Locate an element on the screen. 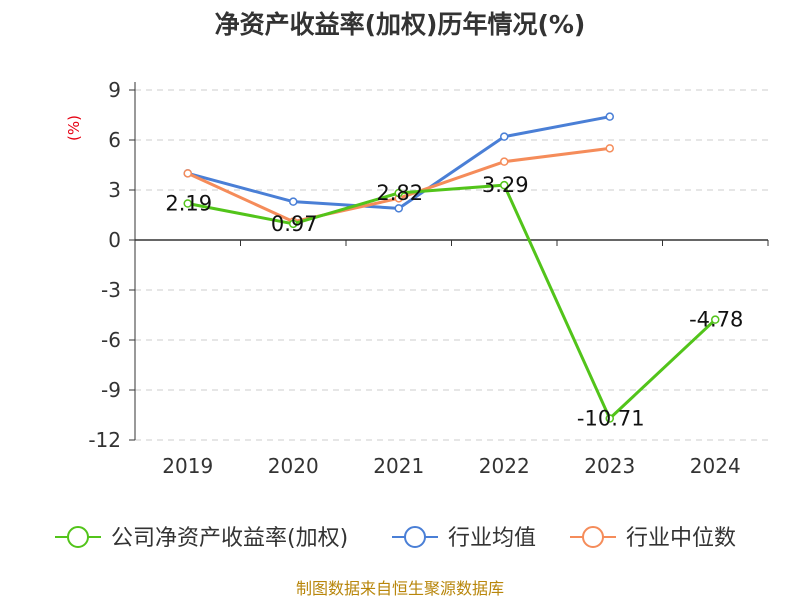  data-label: -10.71 is located at coordinates (611, 419).